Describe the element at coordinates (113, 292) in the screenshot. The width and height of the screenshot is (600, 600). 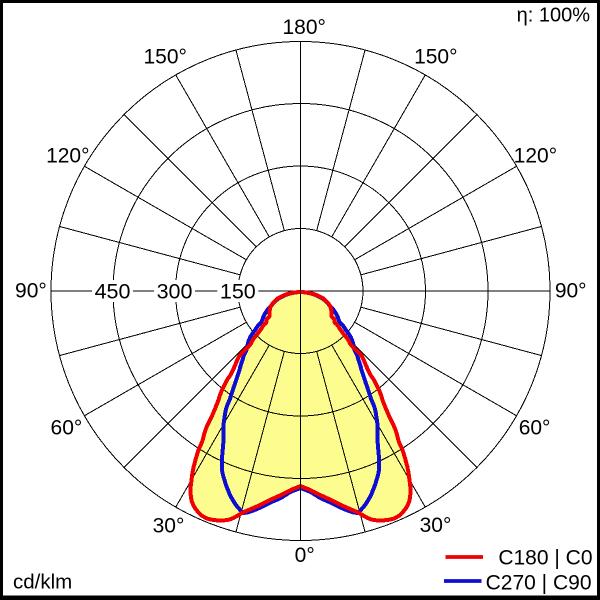
I see `svg-text: 450` at that location.